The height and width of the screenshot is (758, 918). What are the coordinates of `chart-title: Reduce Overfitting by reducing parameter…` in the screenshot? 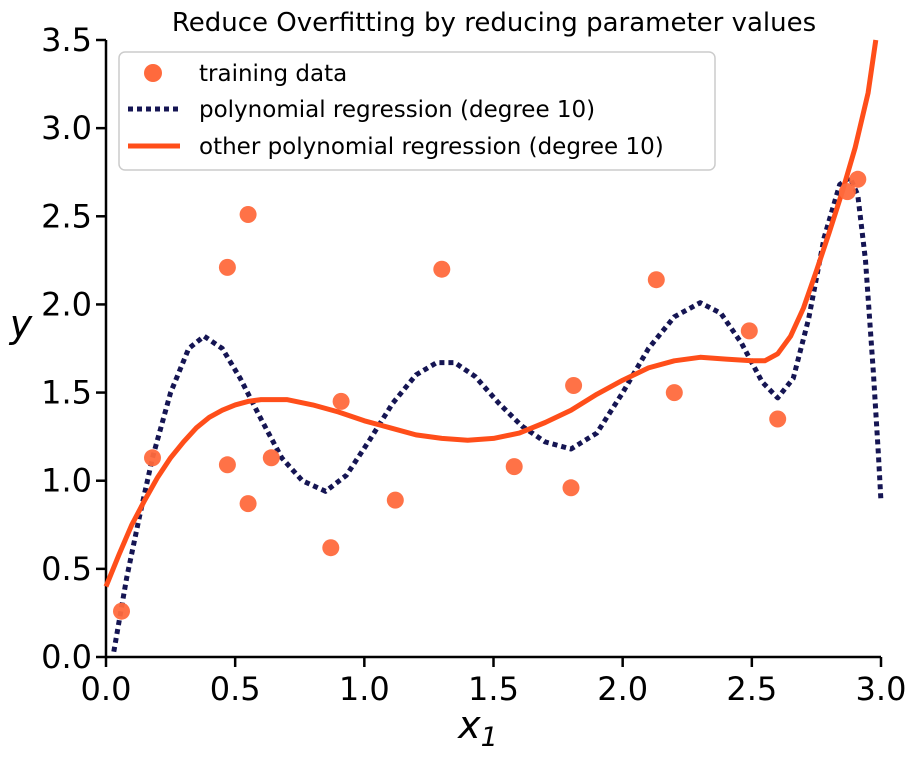 It's located at (494, 23).